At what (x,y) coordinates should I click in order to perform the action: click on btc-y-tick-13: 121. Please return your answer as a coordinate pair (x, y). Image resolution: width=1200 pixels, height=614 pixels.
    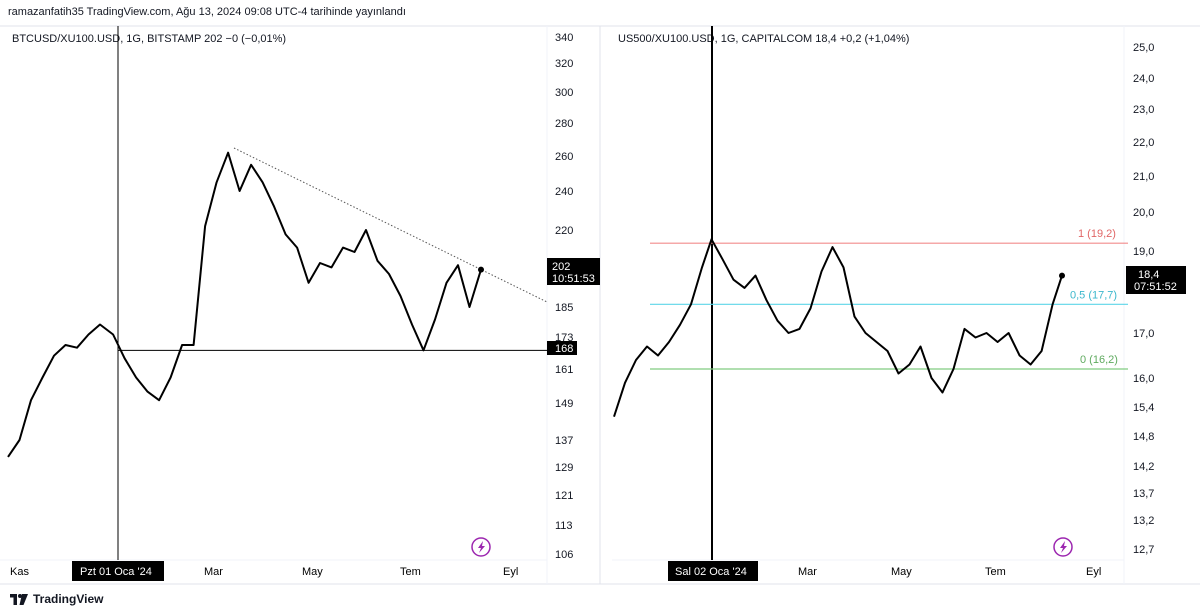
    Looking at the image, I should click on (564, 496).